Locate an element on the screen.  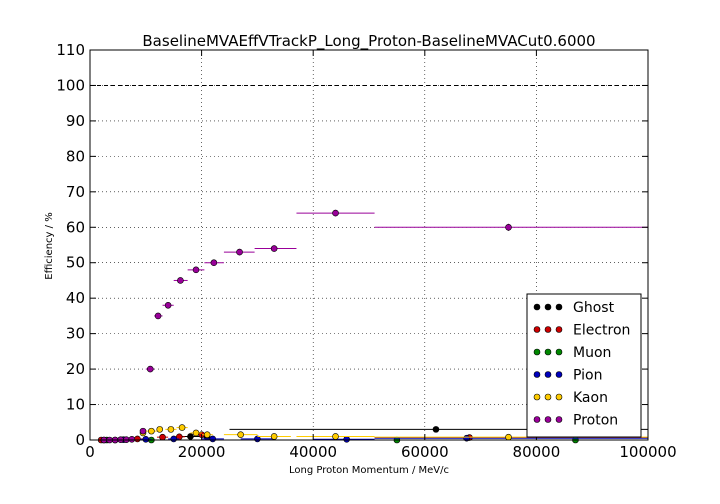
x-tick-label: 40000 is located at coordinates (313, 452).